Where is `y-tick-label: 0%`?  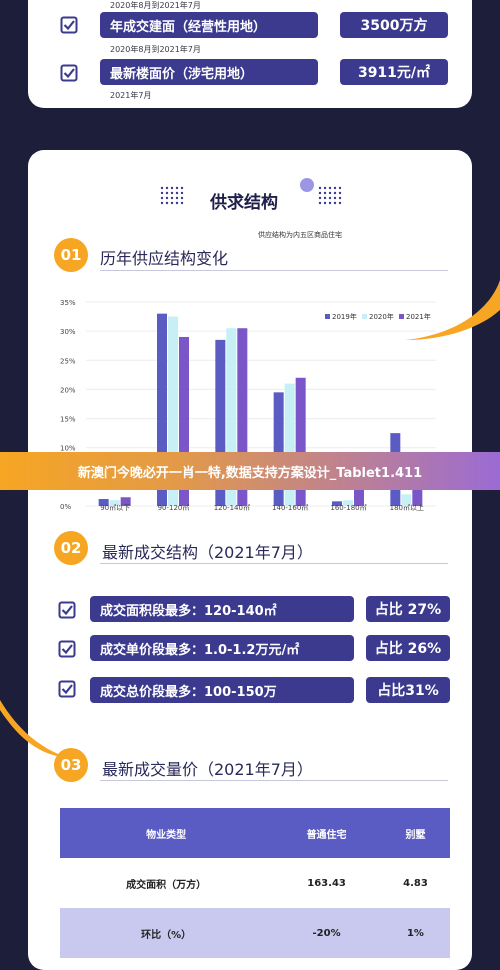 y-tick-label: 0% is located at coordinates (65, 507).